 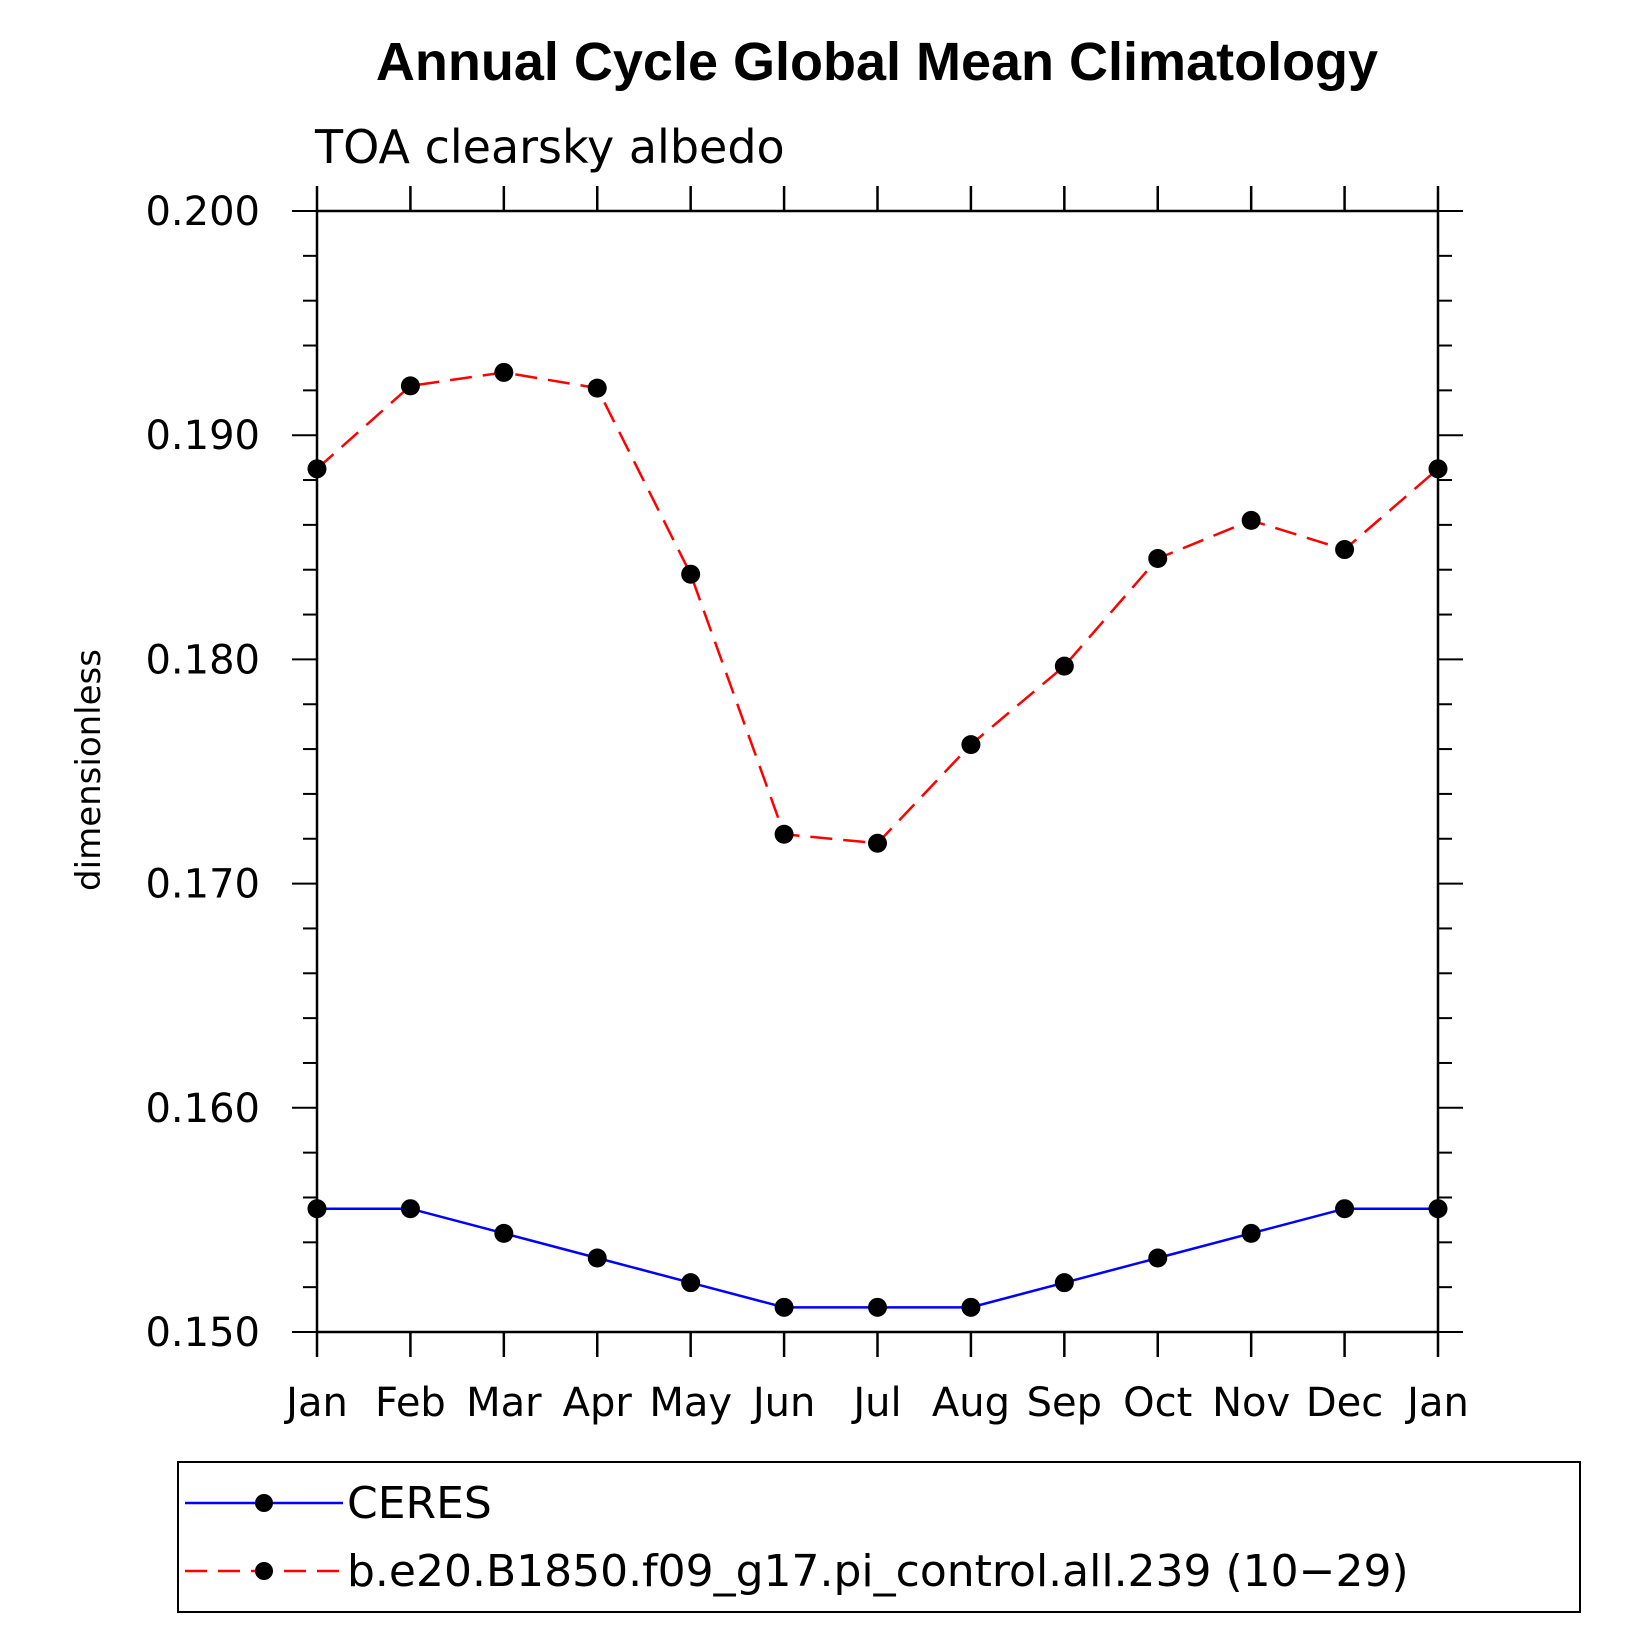 What do you see at coordinates (1064, 1403) in the screenshot?
I see `x-tick-label: Sep` at bounding box center [1064, 1403].